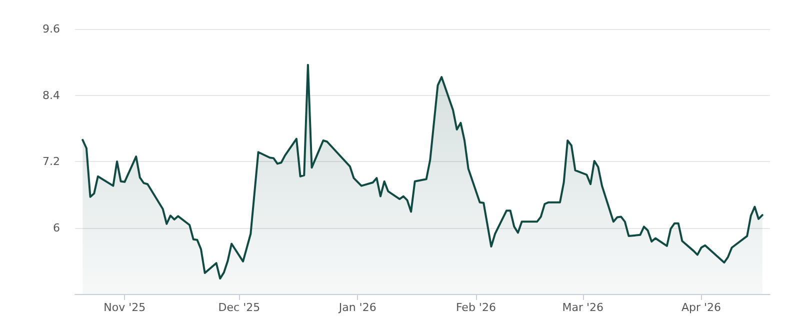 The image size is (800, 324). What do you see at coordinates (125, 307) in the screenshot?
I see `x-tick-label: Nov '25` at bounding box center [125, 307].